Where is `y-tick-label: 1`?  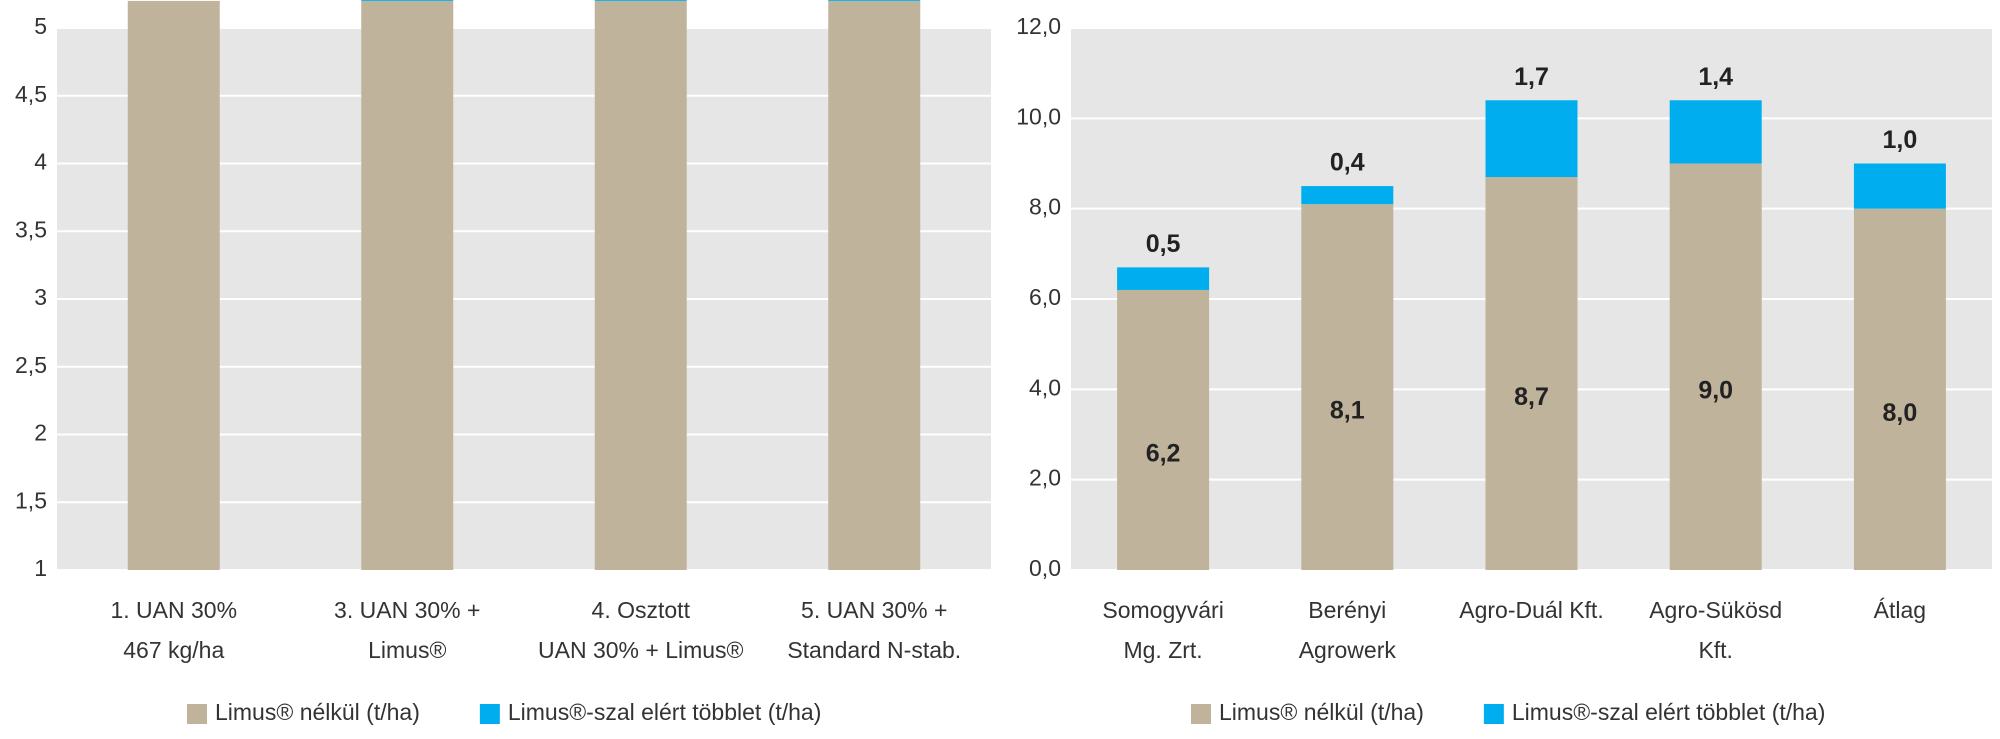
y-tick-label: 1 is located at coordinates (40, 568).